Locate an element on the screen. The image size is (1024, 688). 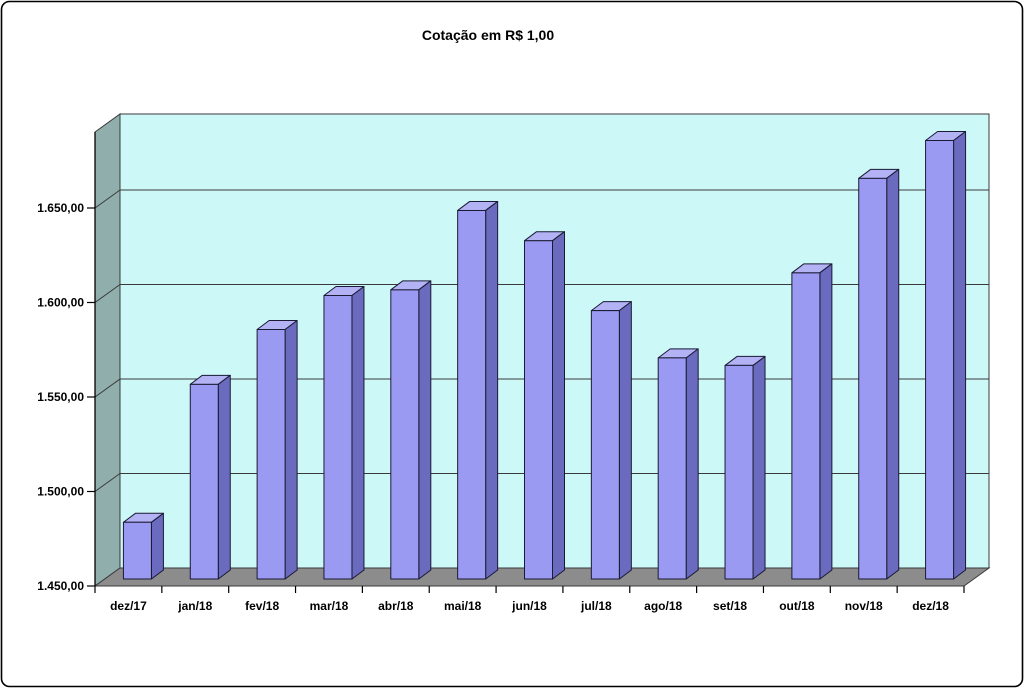
x-axis-label-fev-18: fev/18 is located at coordinates (262, 606).